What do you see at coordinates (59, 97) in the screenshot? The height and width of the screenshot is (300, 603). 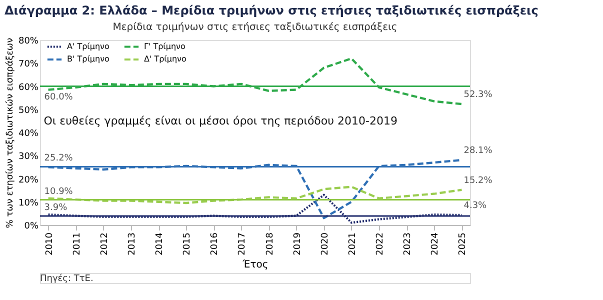 I see `ref-line-label: 60.0%` at bounding box center [59, 97].